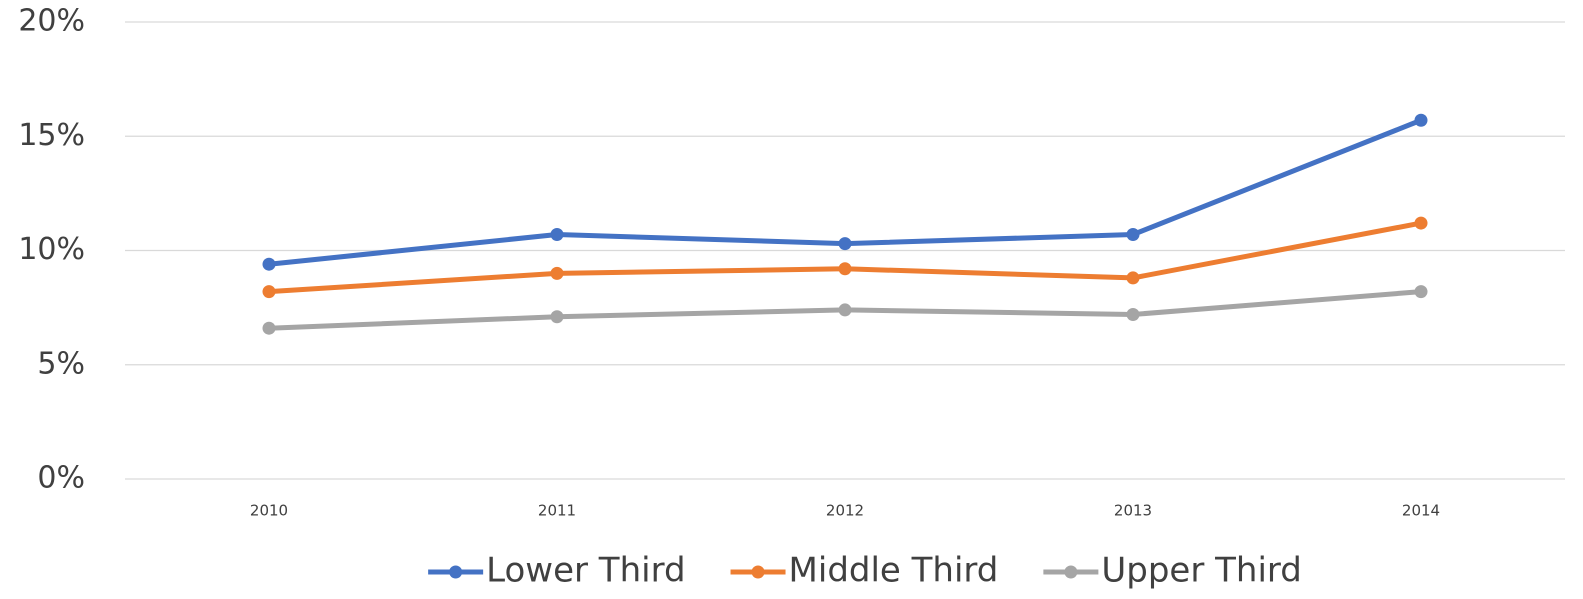 This screenshot has width=1583, height=599. What do you see at coordinates (51, 249) in the screenshot?
I see `y-tick-label: 10%` at bounding box center [51, 249].